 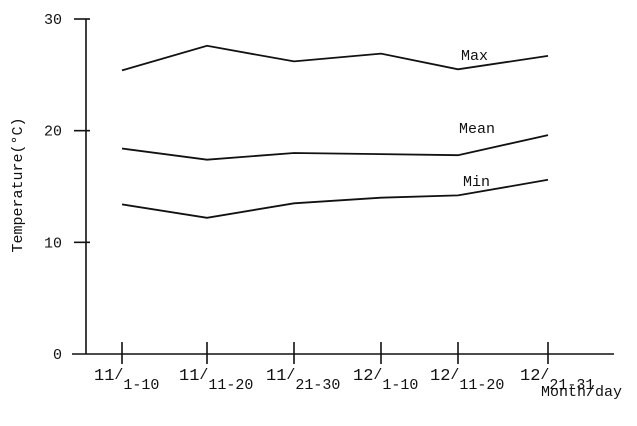 What do you see at coordinates (477, 129) in the screenshot?
I see `series-label-mean: Mean` at bounding box center [477, 129].